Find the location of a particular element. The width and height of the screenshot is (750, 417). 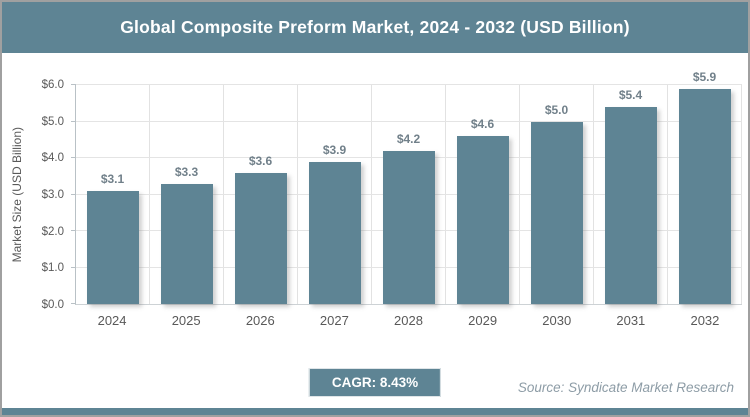

bar-column: $5.9 is located at coordinates (705, 187).